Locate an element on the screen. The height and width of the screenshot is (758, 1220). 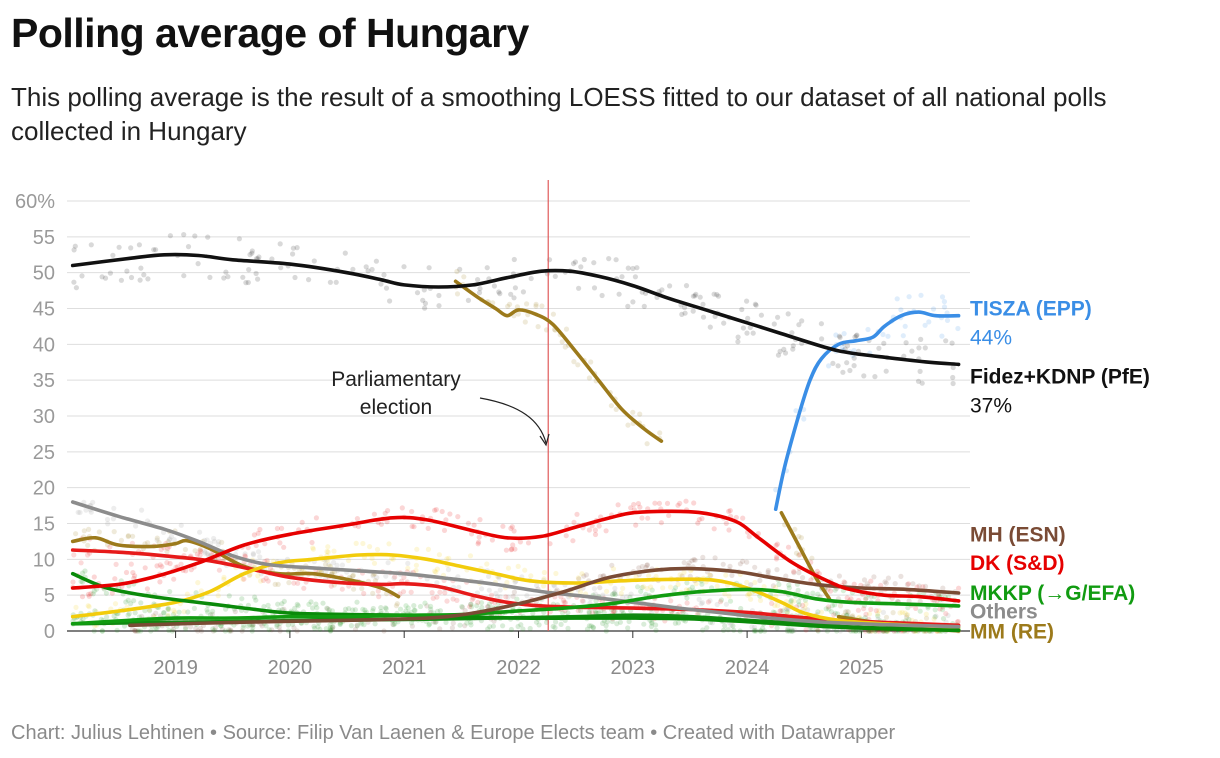
y-tick-label: 5 is located at coordinates (49, 596).